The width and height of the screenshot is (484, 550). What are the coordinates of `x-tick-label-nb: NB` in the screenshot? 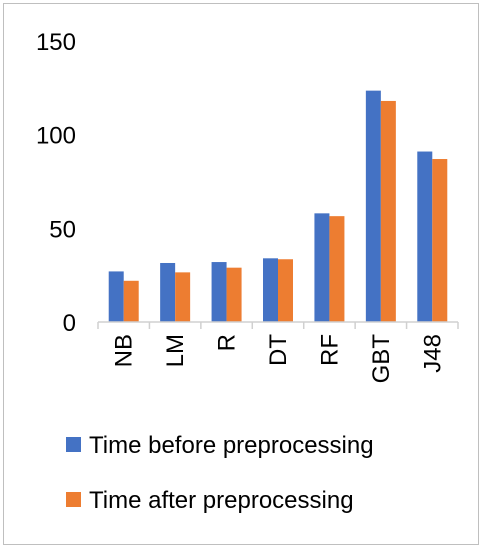 It's located at (124, 350).